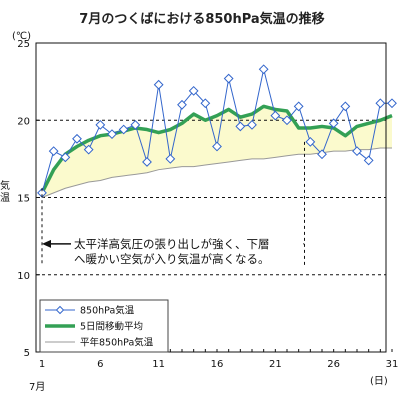 This screenshot has width=400, height=400. I want to click on legend-label-ma5: 5日間移動平均, so click(111, 327).